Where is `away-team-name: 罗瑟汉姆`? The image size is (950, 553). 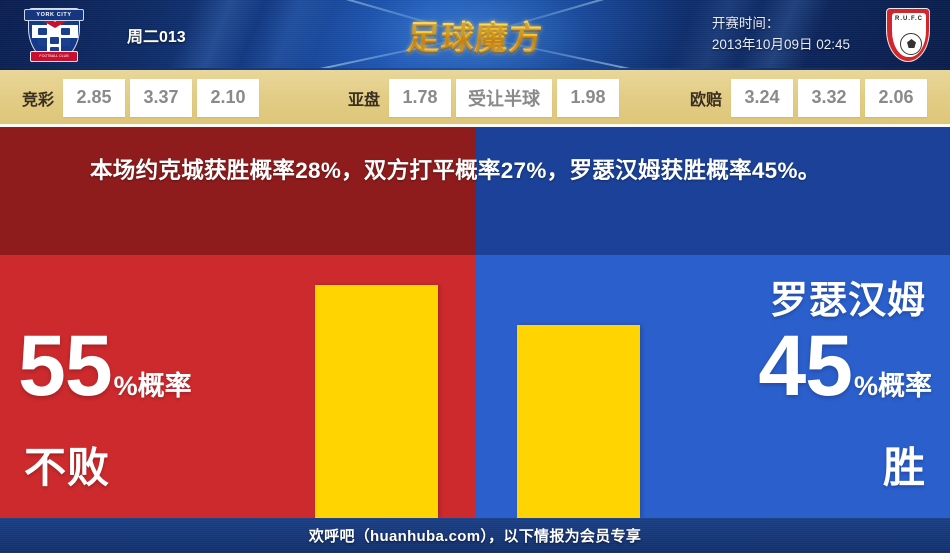 away-team-name: 罗瑟汉姆 is located at coordinates (847, 301).